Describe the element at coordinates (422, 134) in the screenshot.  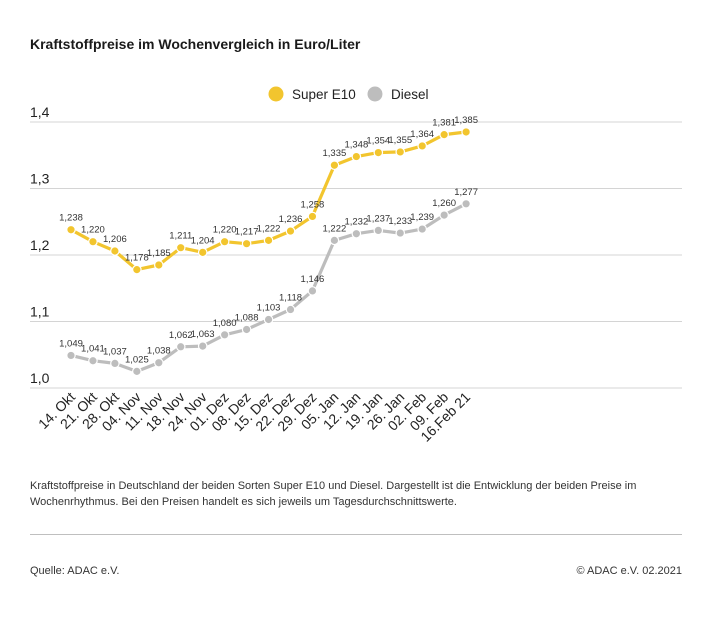
I see `data-label: 1,364` at that location.